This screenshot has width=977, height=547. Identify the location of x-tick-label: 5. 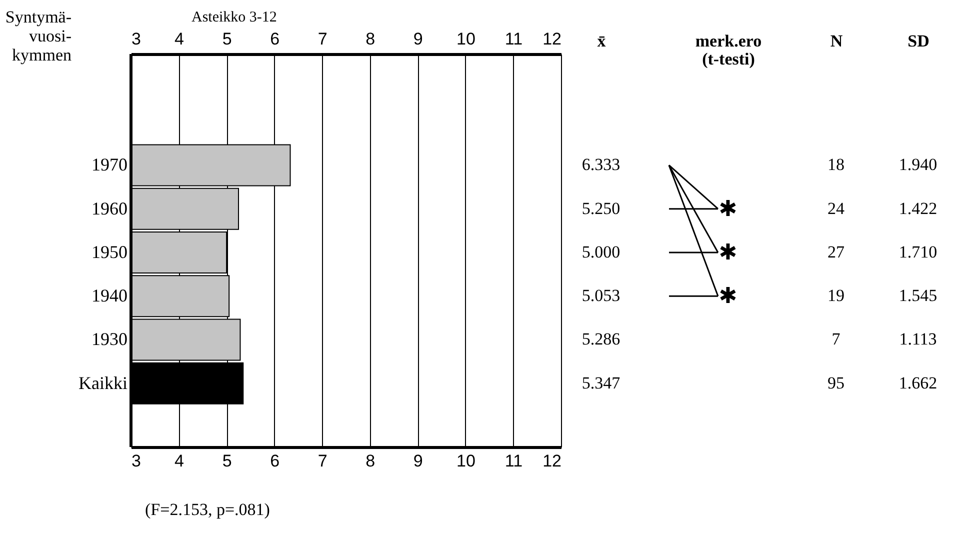
(227, 461).